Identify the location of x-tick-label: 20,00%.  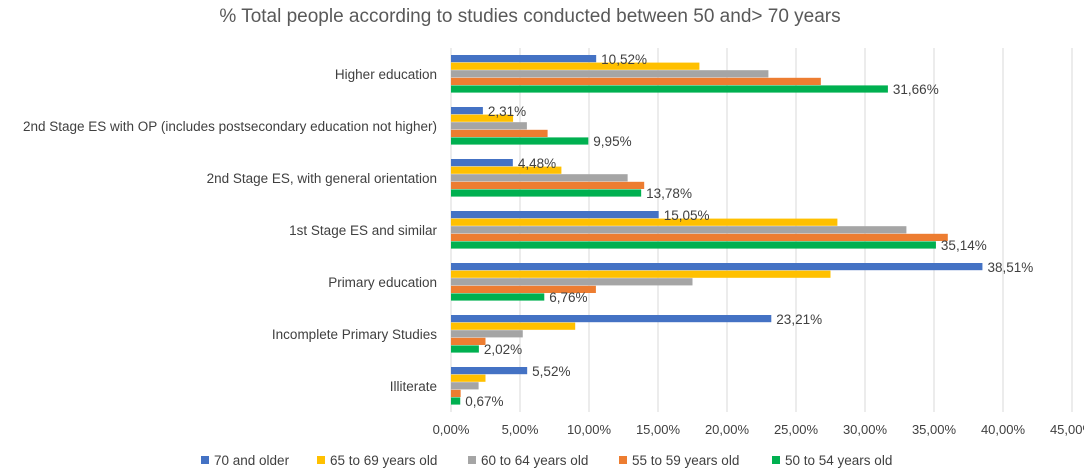
(727, 429).